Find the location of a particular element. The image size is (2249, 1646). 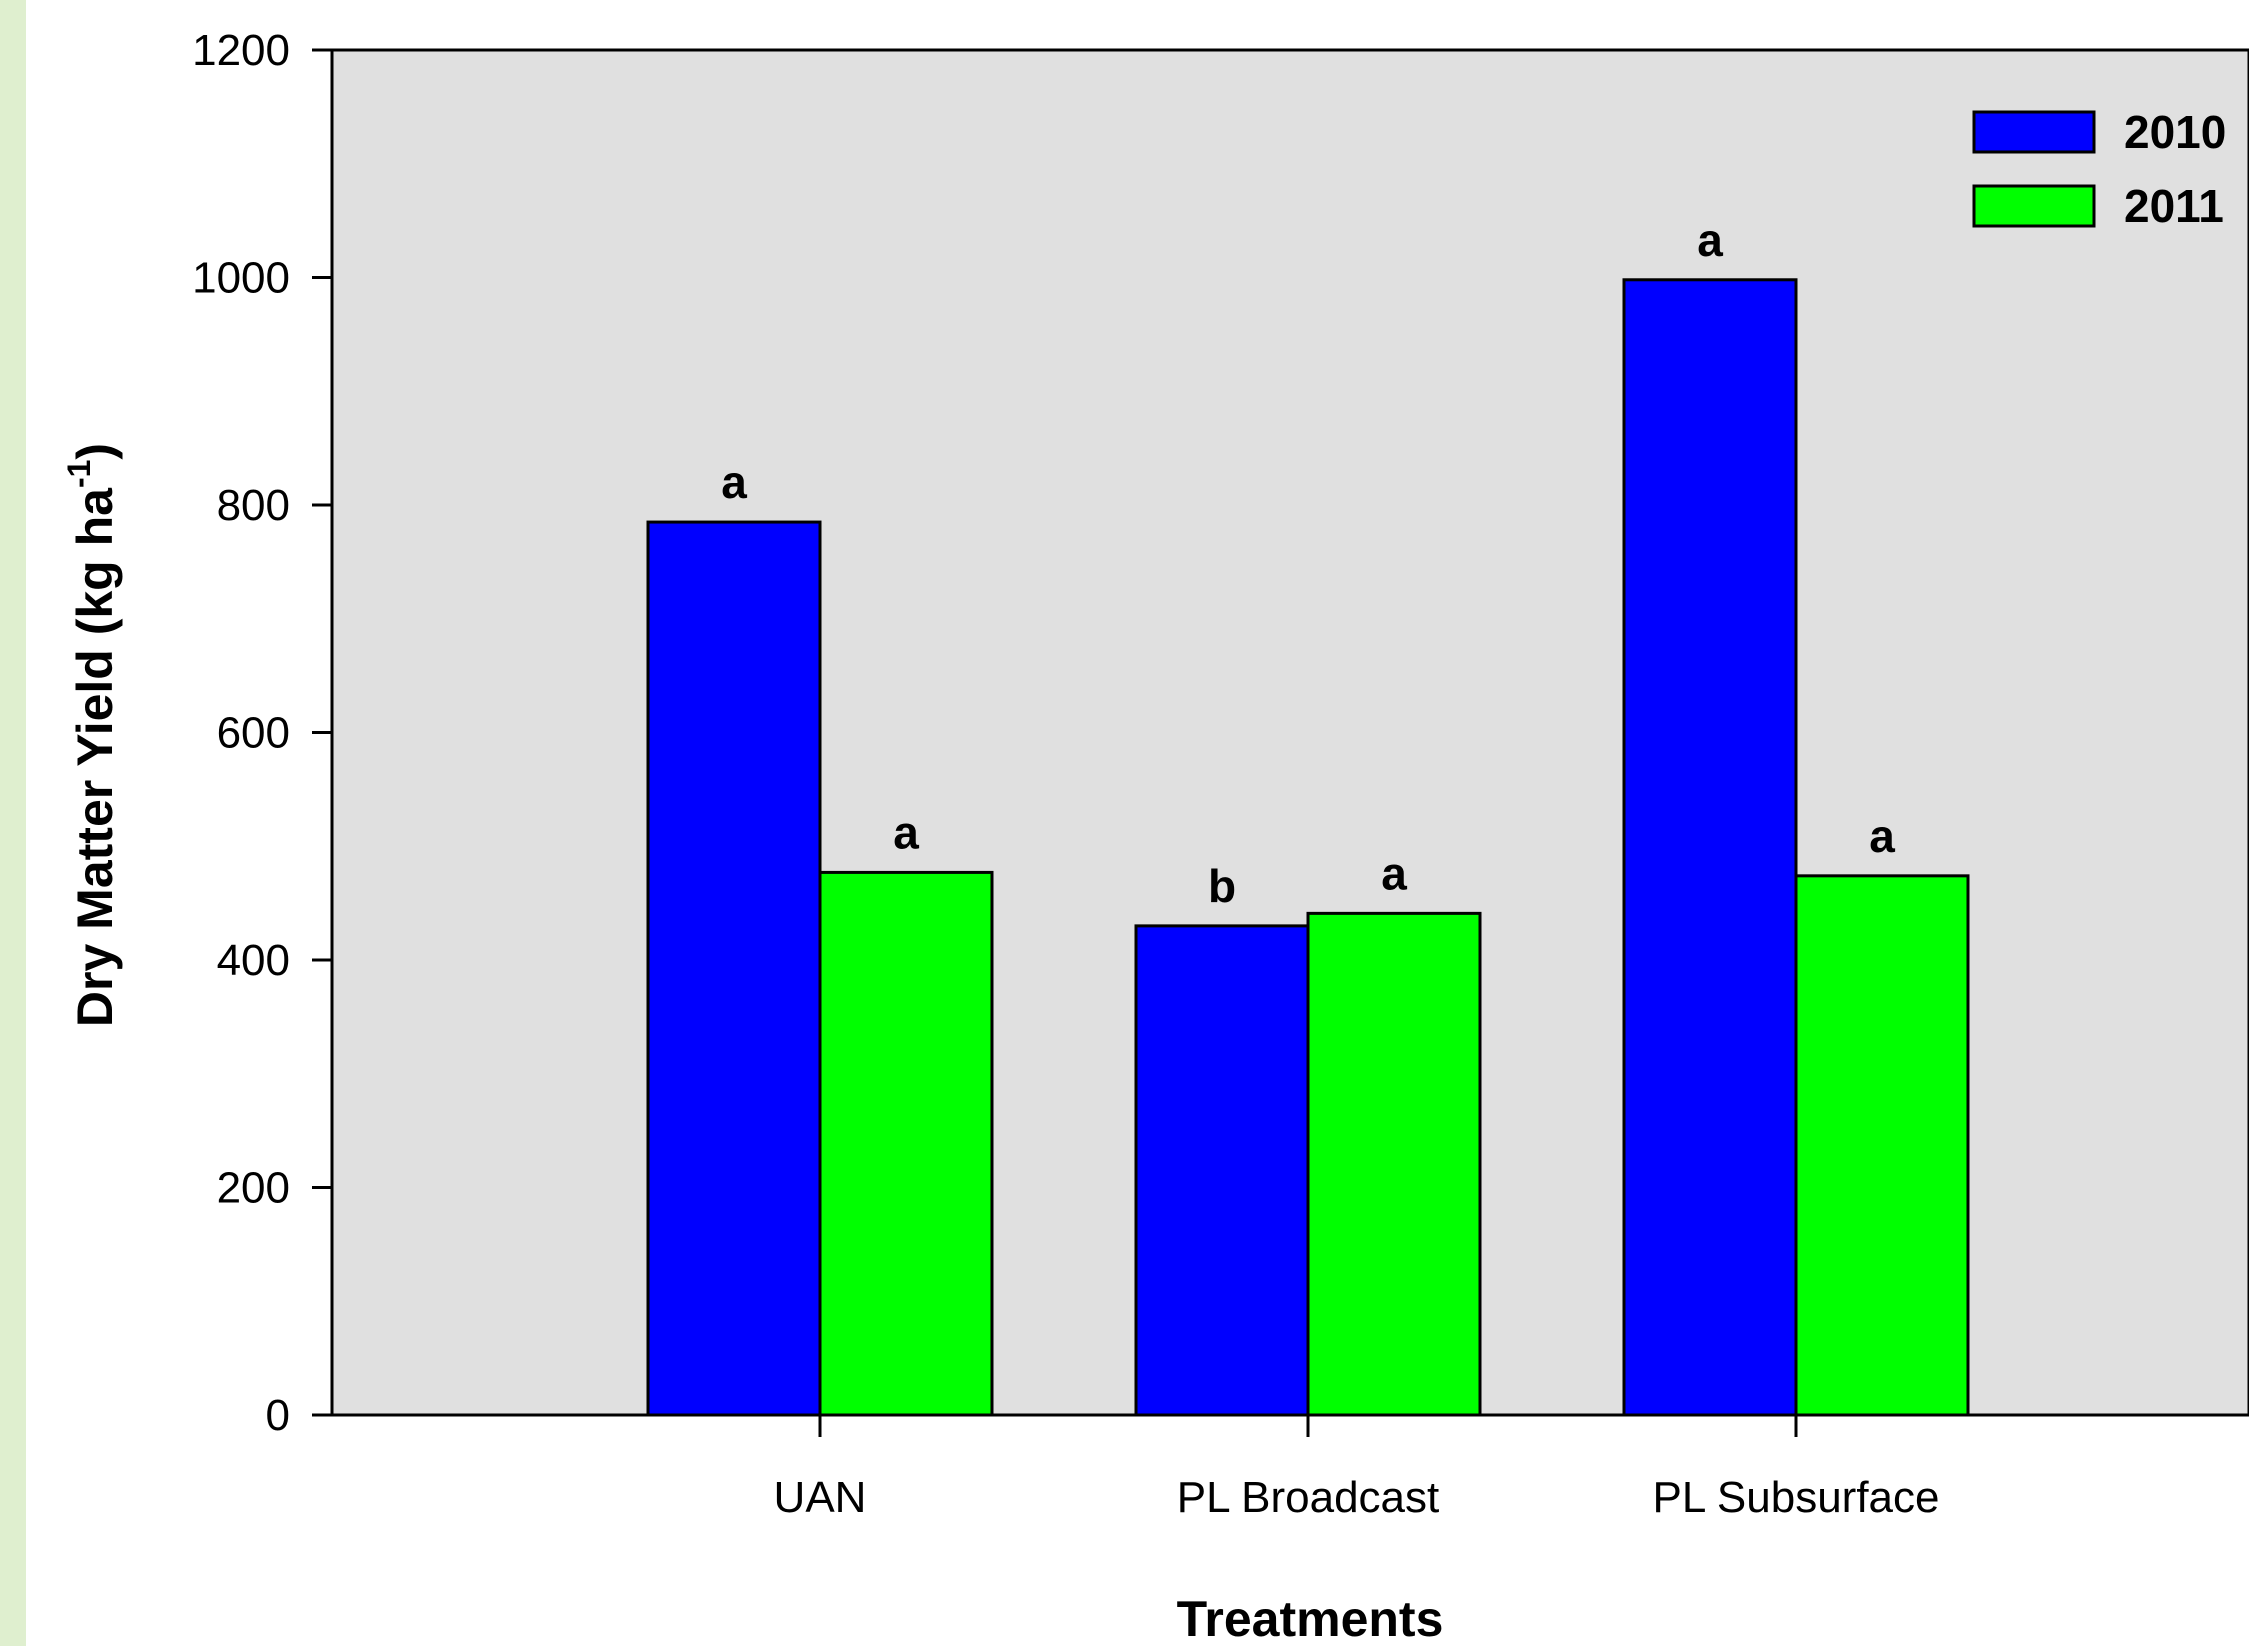

x-tick-label: PL Broadcast is located at coordinates (1308, 1497).